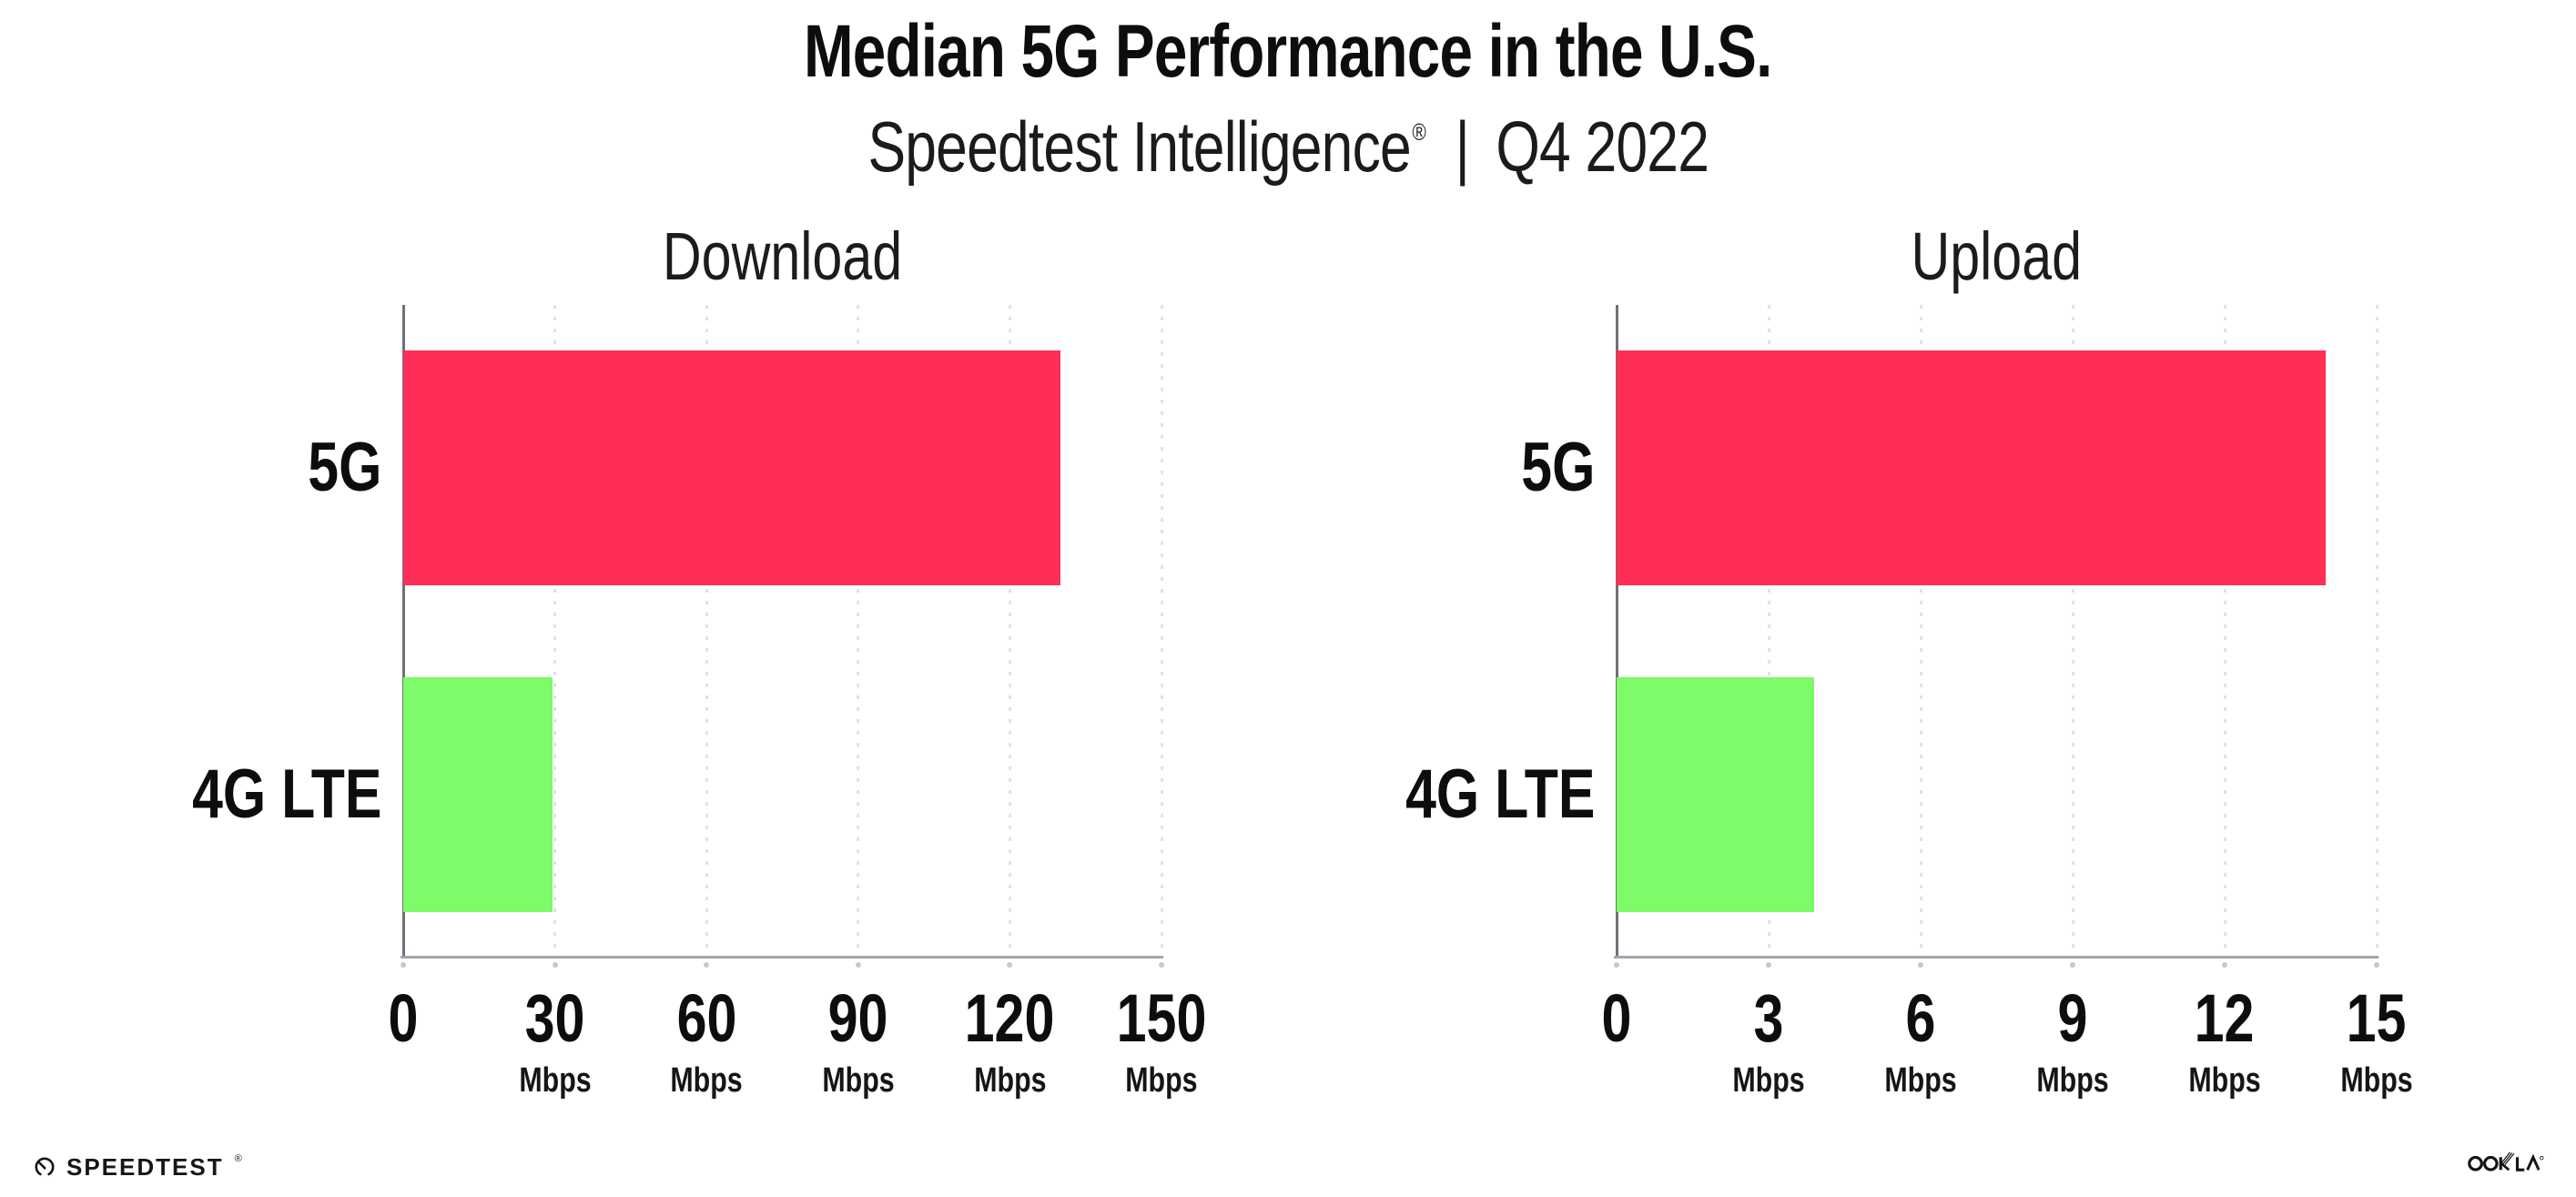 The height and width of the screenshot is (1197, 2576). Describe the element at coordinates (1161, 1018) in the screenshot. I see `x-tick-value-150-download: 150` at that location.